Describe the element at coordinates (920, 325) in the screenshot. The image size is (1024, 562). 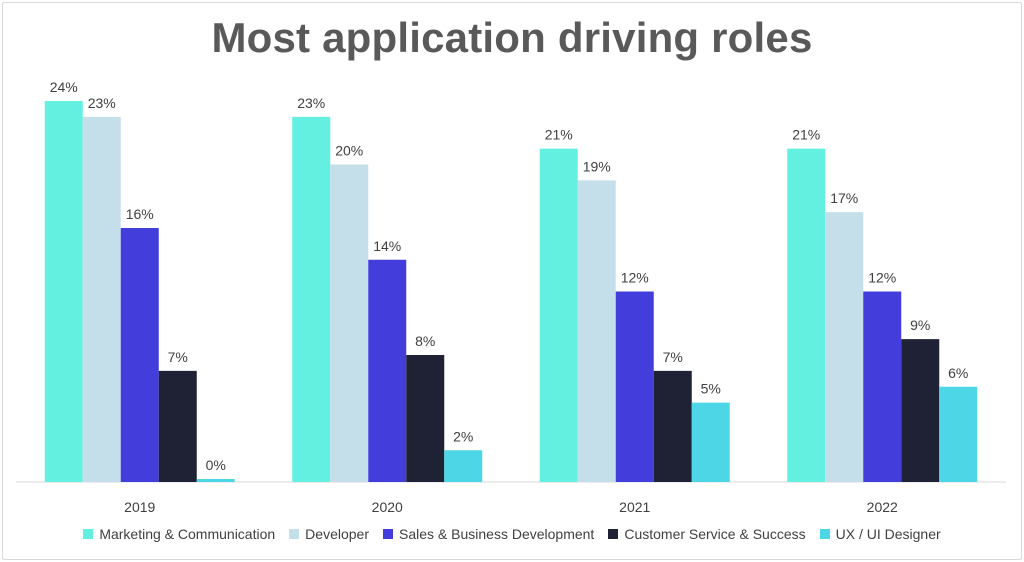
I see `data-label: 9%` at that location.